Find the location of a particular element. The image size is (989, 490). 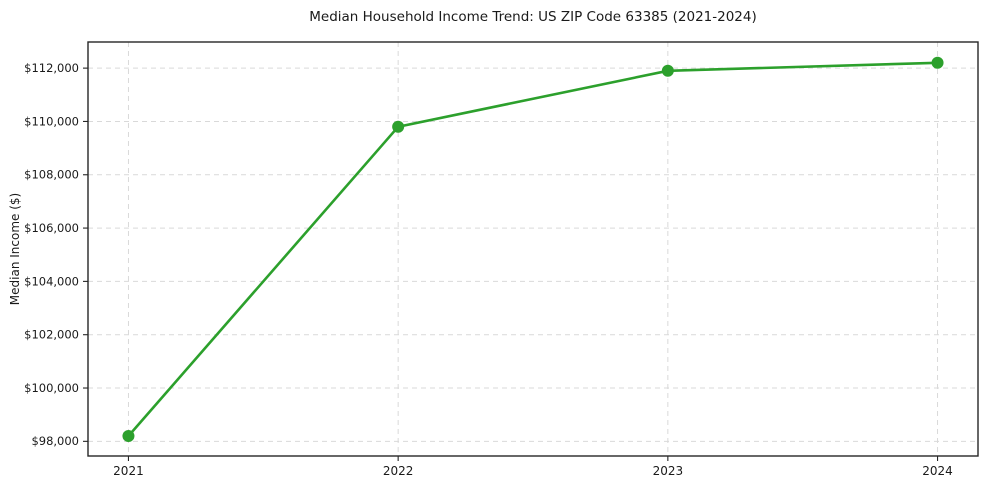

x-tick-label: 2024 is located at coordinates (937, 471).